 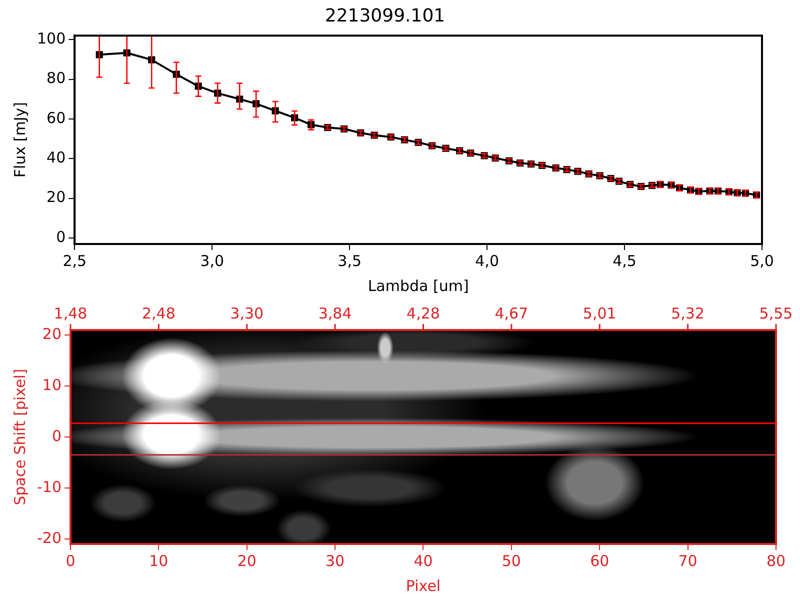 I want to click on y-tick-label: 100, so click(x=51, y=38).